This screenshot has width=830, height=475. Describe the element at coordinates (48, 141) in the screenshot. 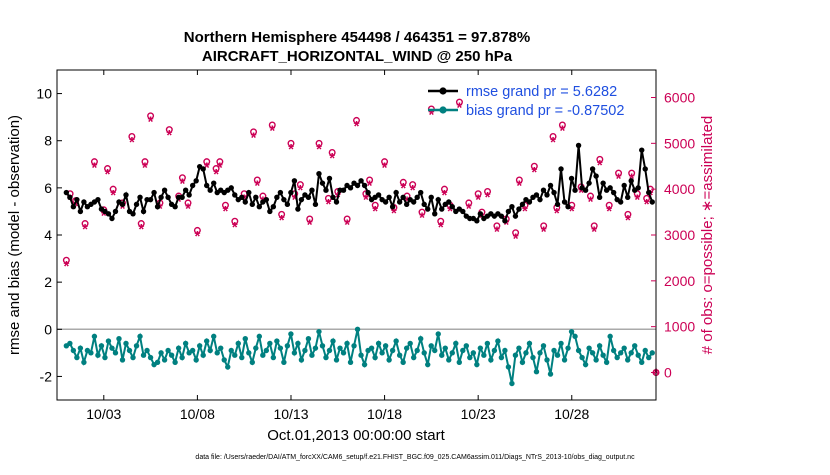

I see `y-left-tick-label: 8` at that location.